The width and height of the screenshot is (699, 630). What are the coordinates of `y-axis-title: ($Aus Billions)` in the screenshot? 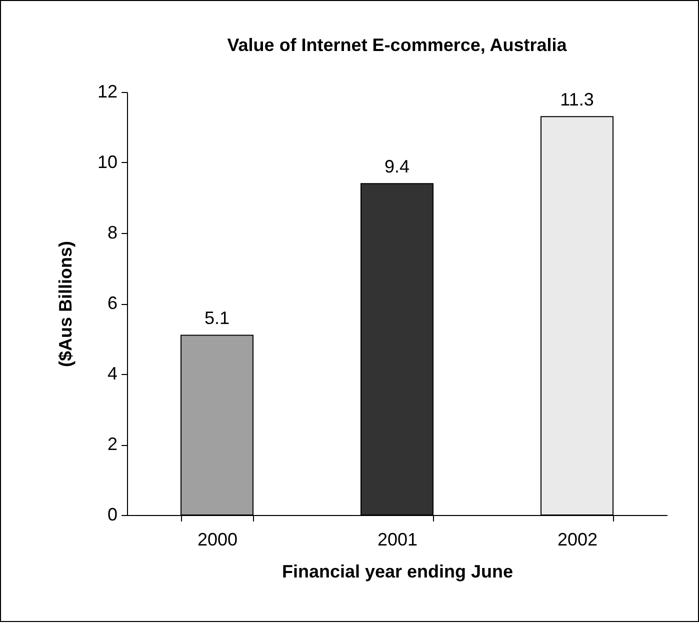 It's located at (65, 304).